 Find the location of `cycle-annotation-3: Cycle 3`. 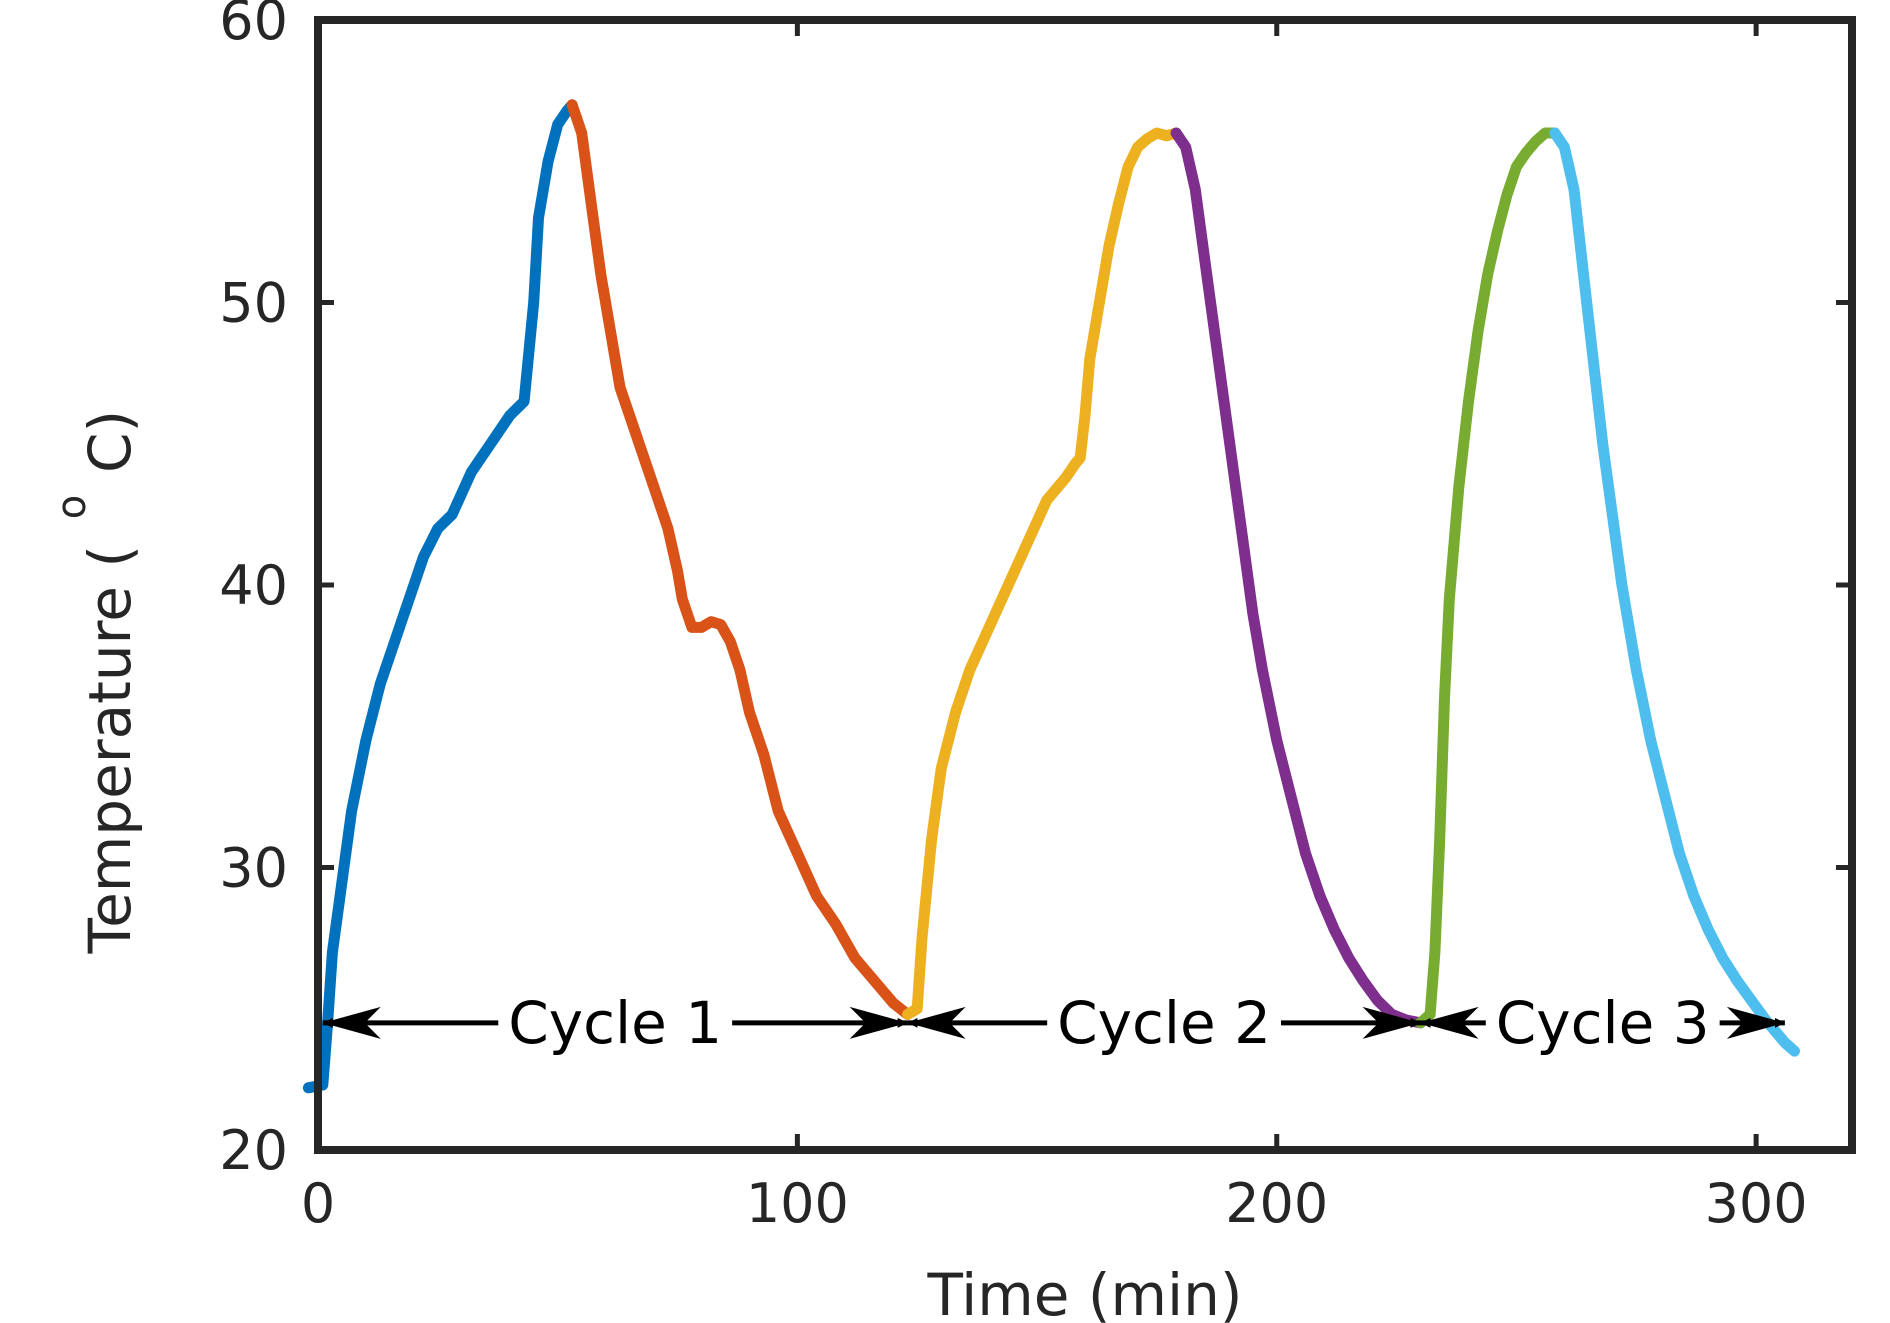

cycle-annotation-3: Cycle 3 is located at coordinates (1602, 1023).